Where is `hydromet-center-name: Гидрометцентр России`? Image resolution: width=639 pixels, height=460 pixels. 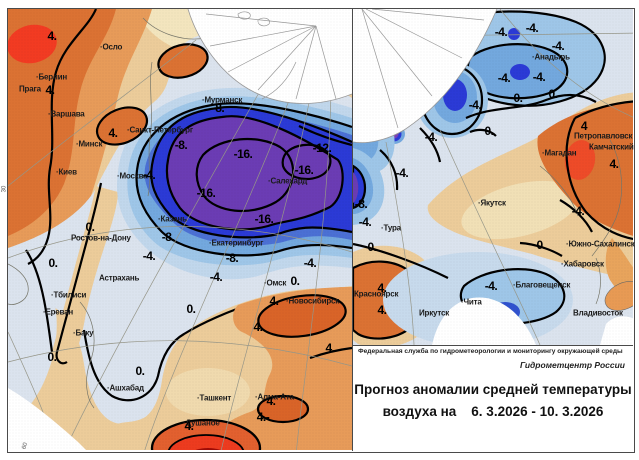 hydromet-center-name: Гидрометцентр России is located at coordinates (572, 365).